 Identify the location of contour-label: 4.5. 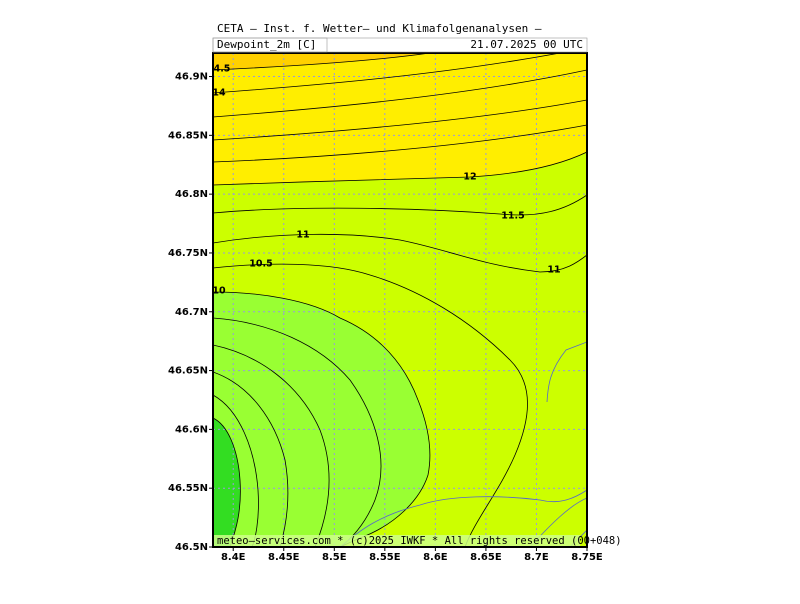
(222, 69).